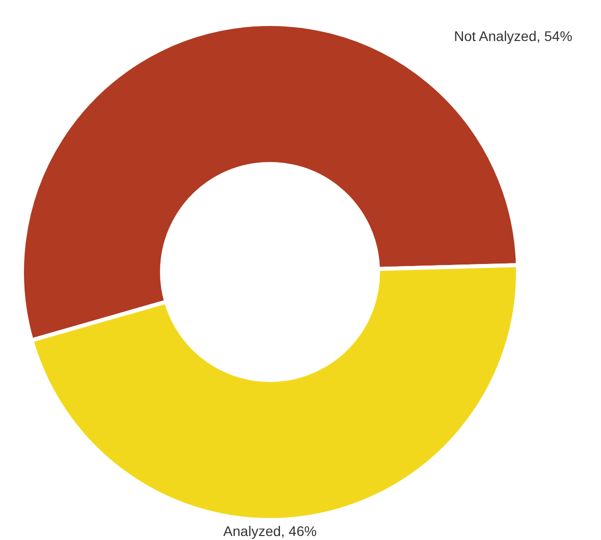  Describe the element at coordinates (270, 531) in the screenshot. I see `slice-label: Analyzed, 46%` at that location.